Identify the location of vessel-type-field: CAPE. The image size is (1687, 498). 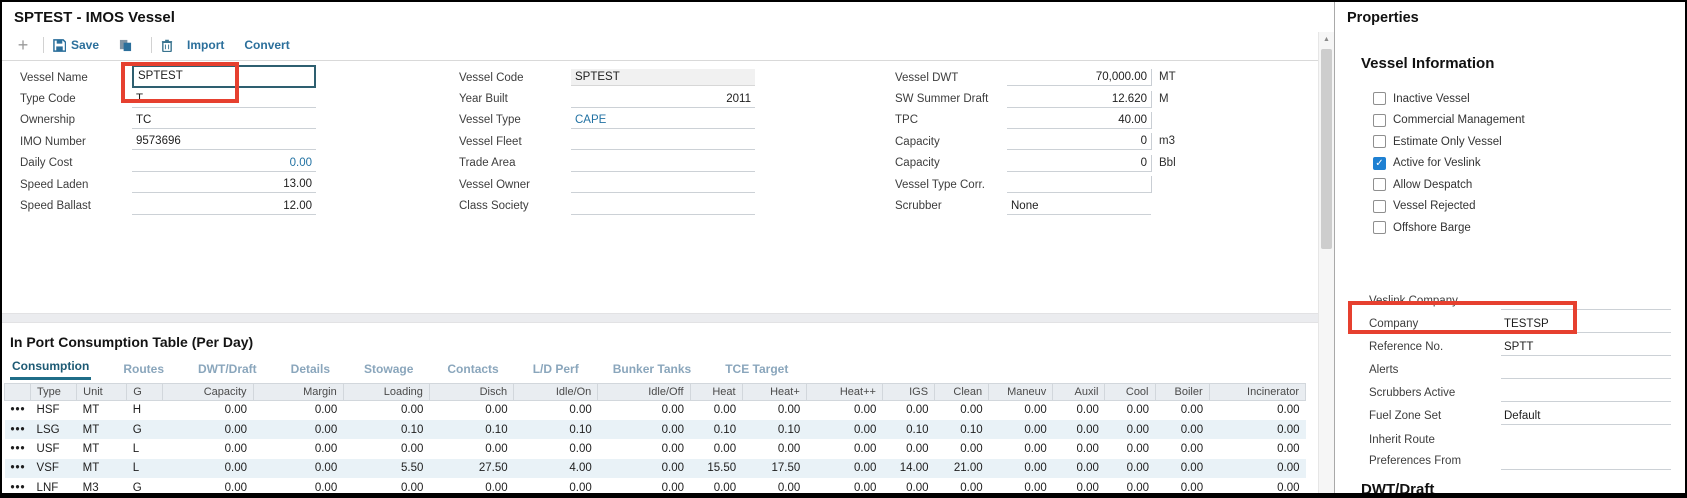
(663, 120).